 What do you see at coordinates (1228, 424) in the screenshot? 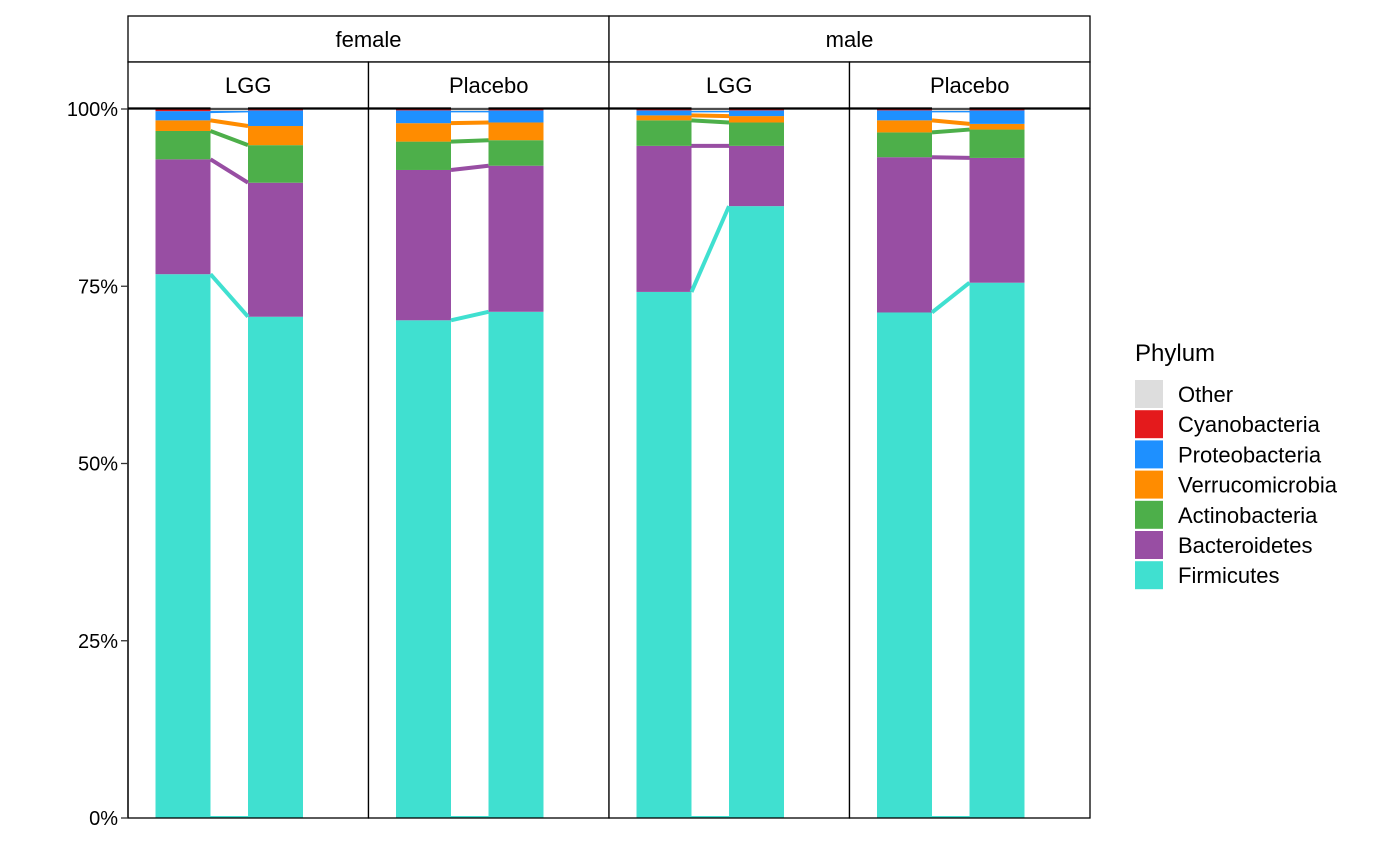
I see `legend-item-cyanobacteria: Cyanobacteria` at bounding box center [1228, 424].